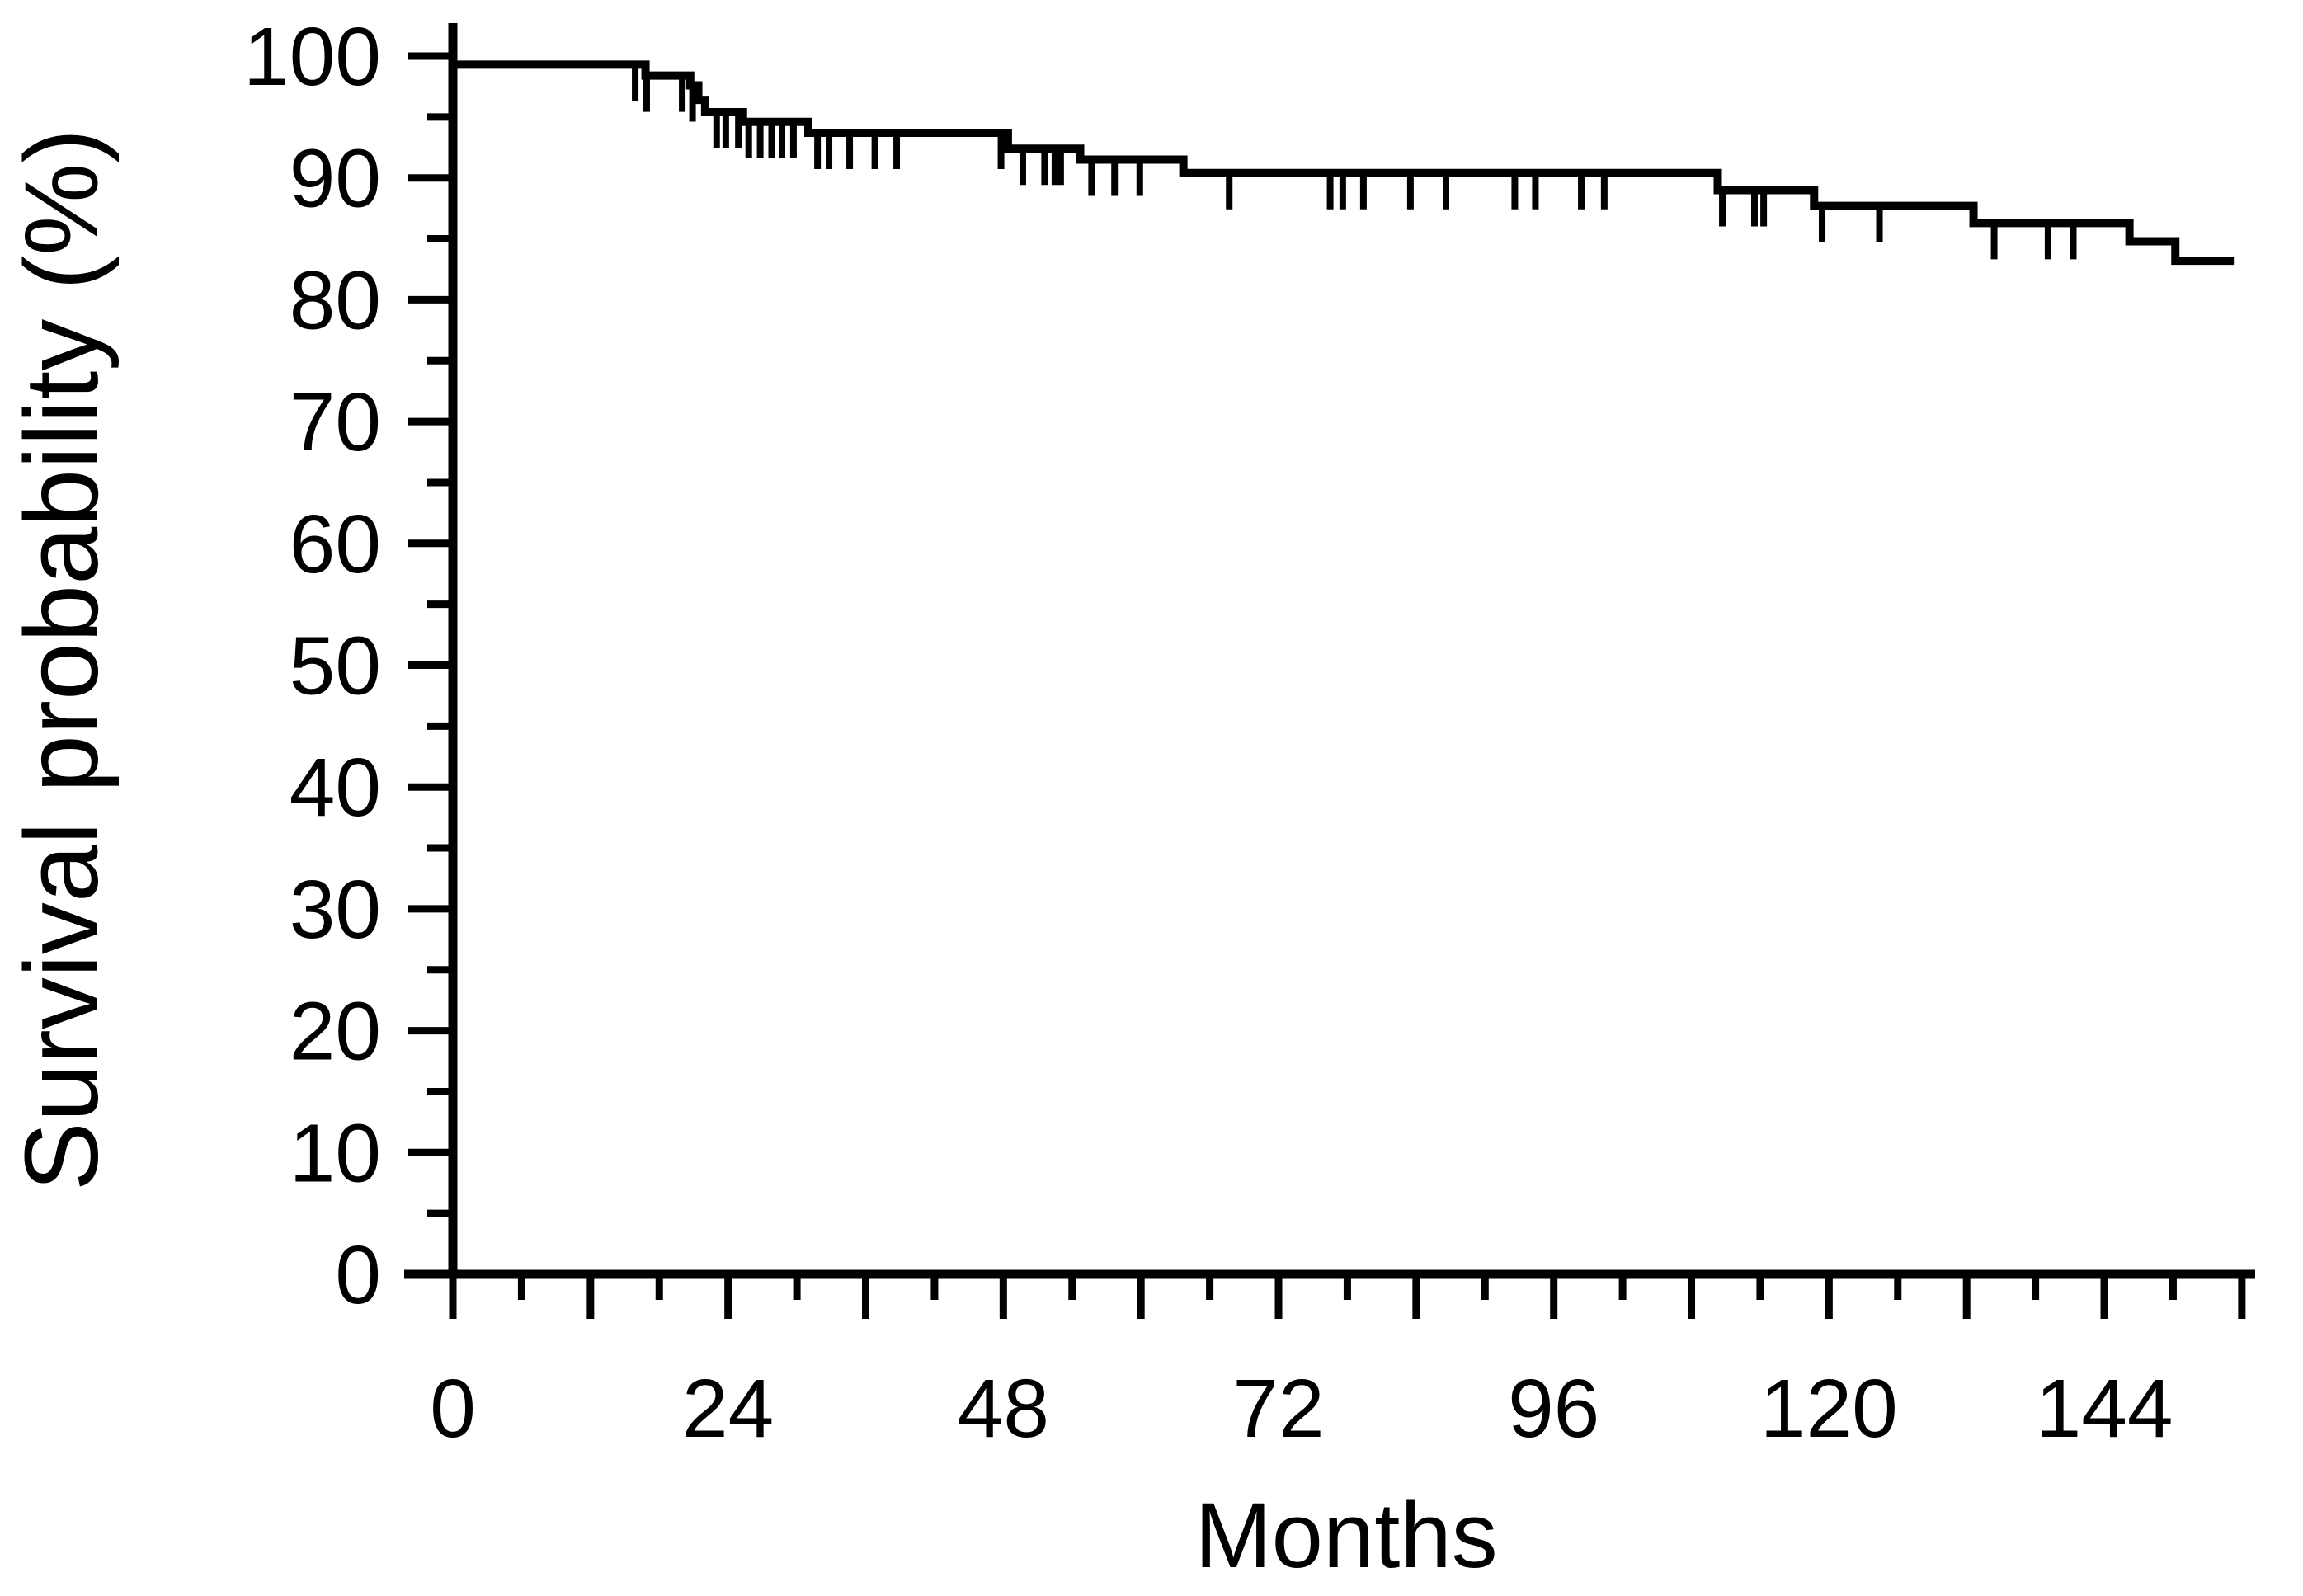  What do you see at coordinates (1553, 1409) in the screenshot?
I see `x-tick-label-96: 96` at bounding box center [1553, 1409].